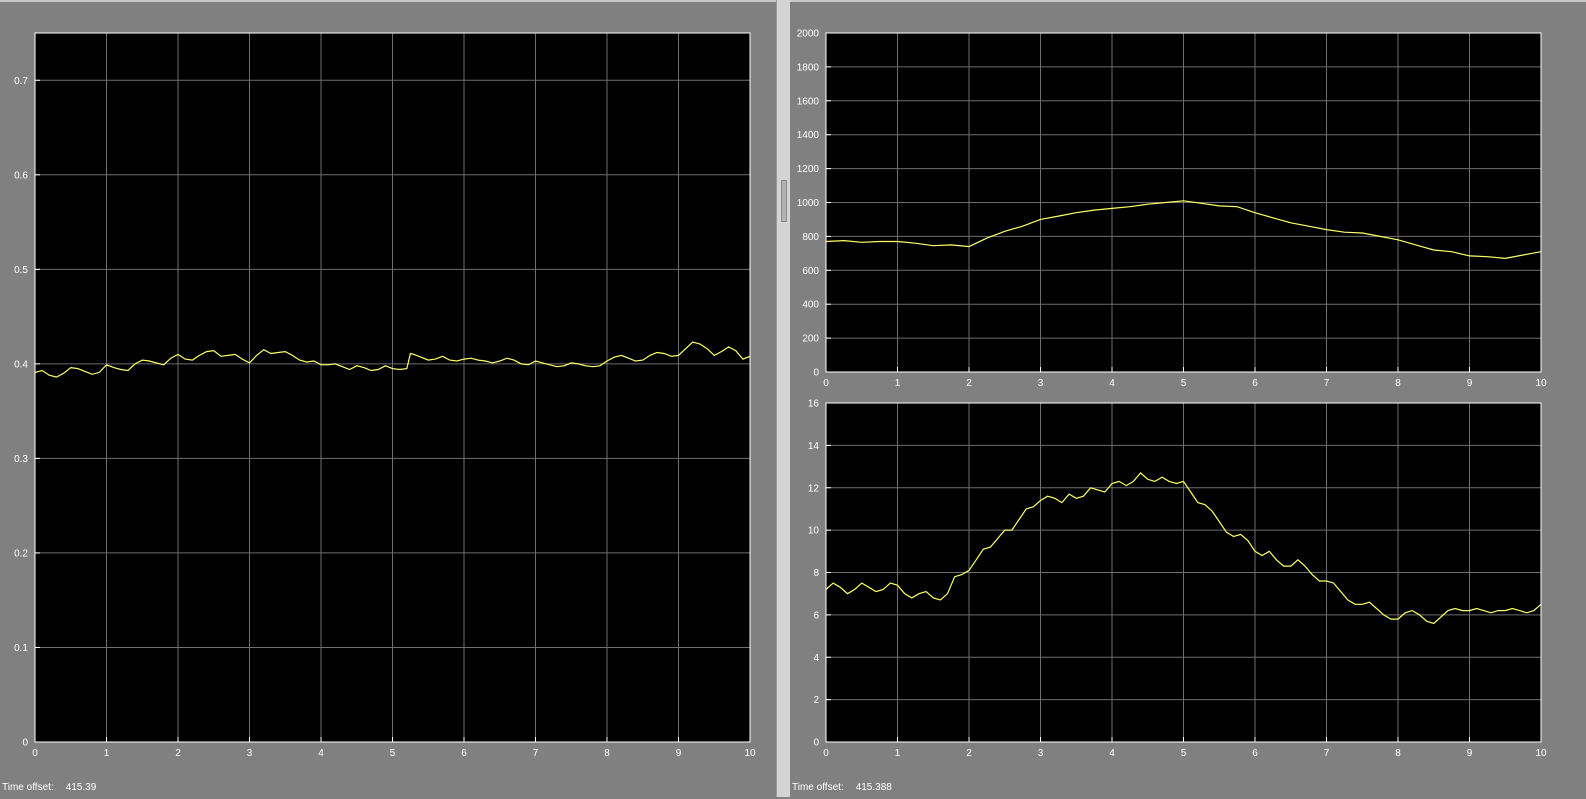 Image resolution: width=1586 pixels, height=799 pixels. What do you see at coordinates (816, 658) in the screenshot?
I see `y-tick-label: 4` at bounding box center [816, 658].